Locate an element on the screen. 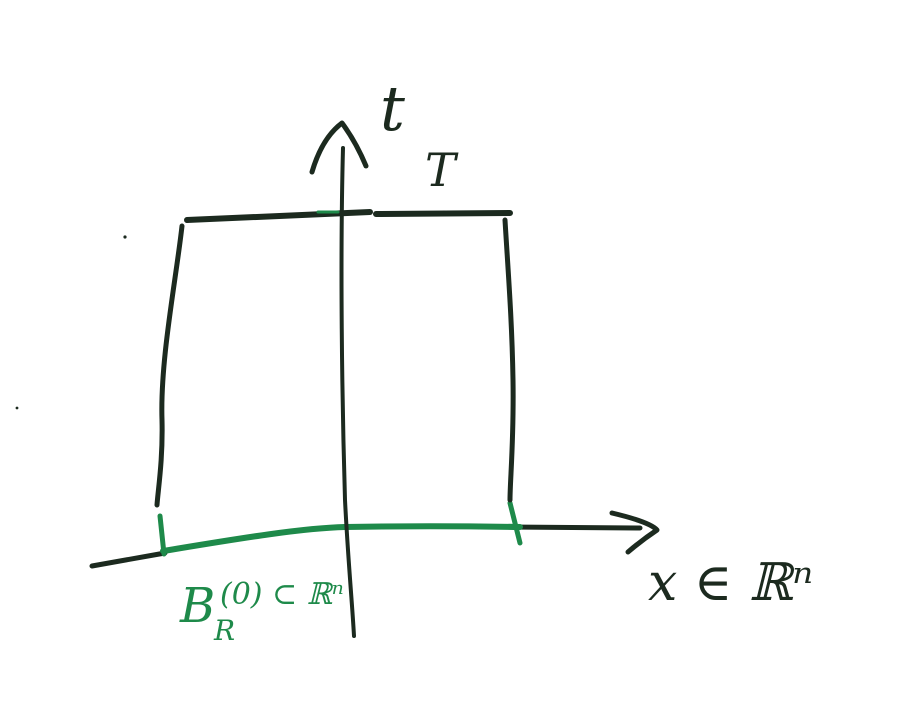 Image resolution: width=900 pixels, height=715 pixels. ball-label-main: B is located at coordinates (197, 606).